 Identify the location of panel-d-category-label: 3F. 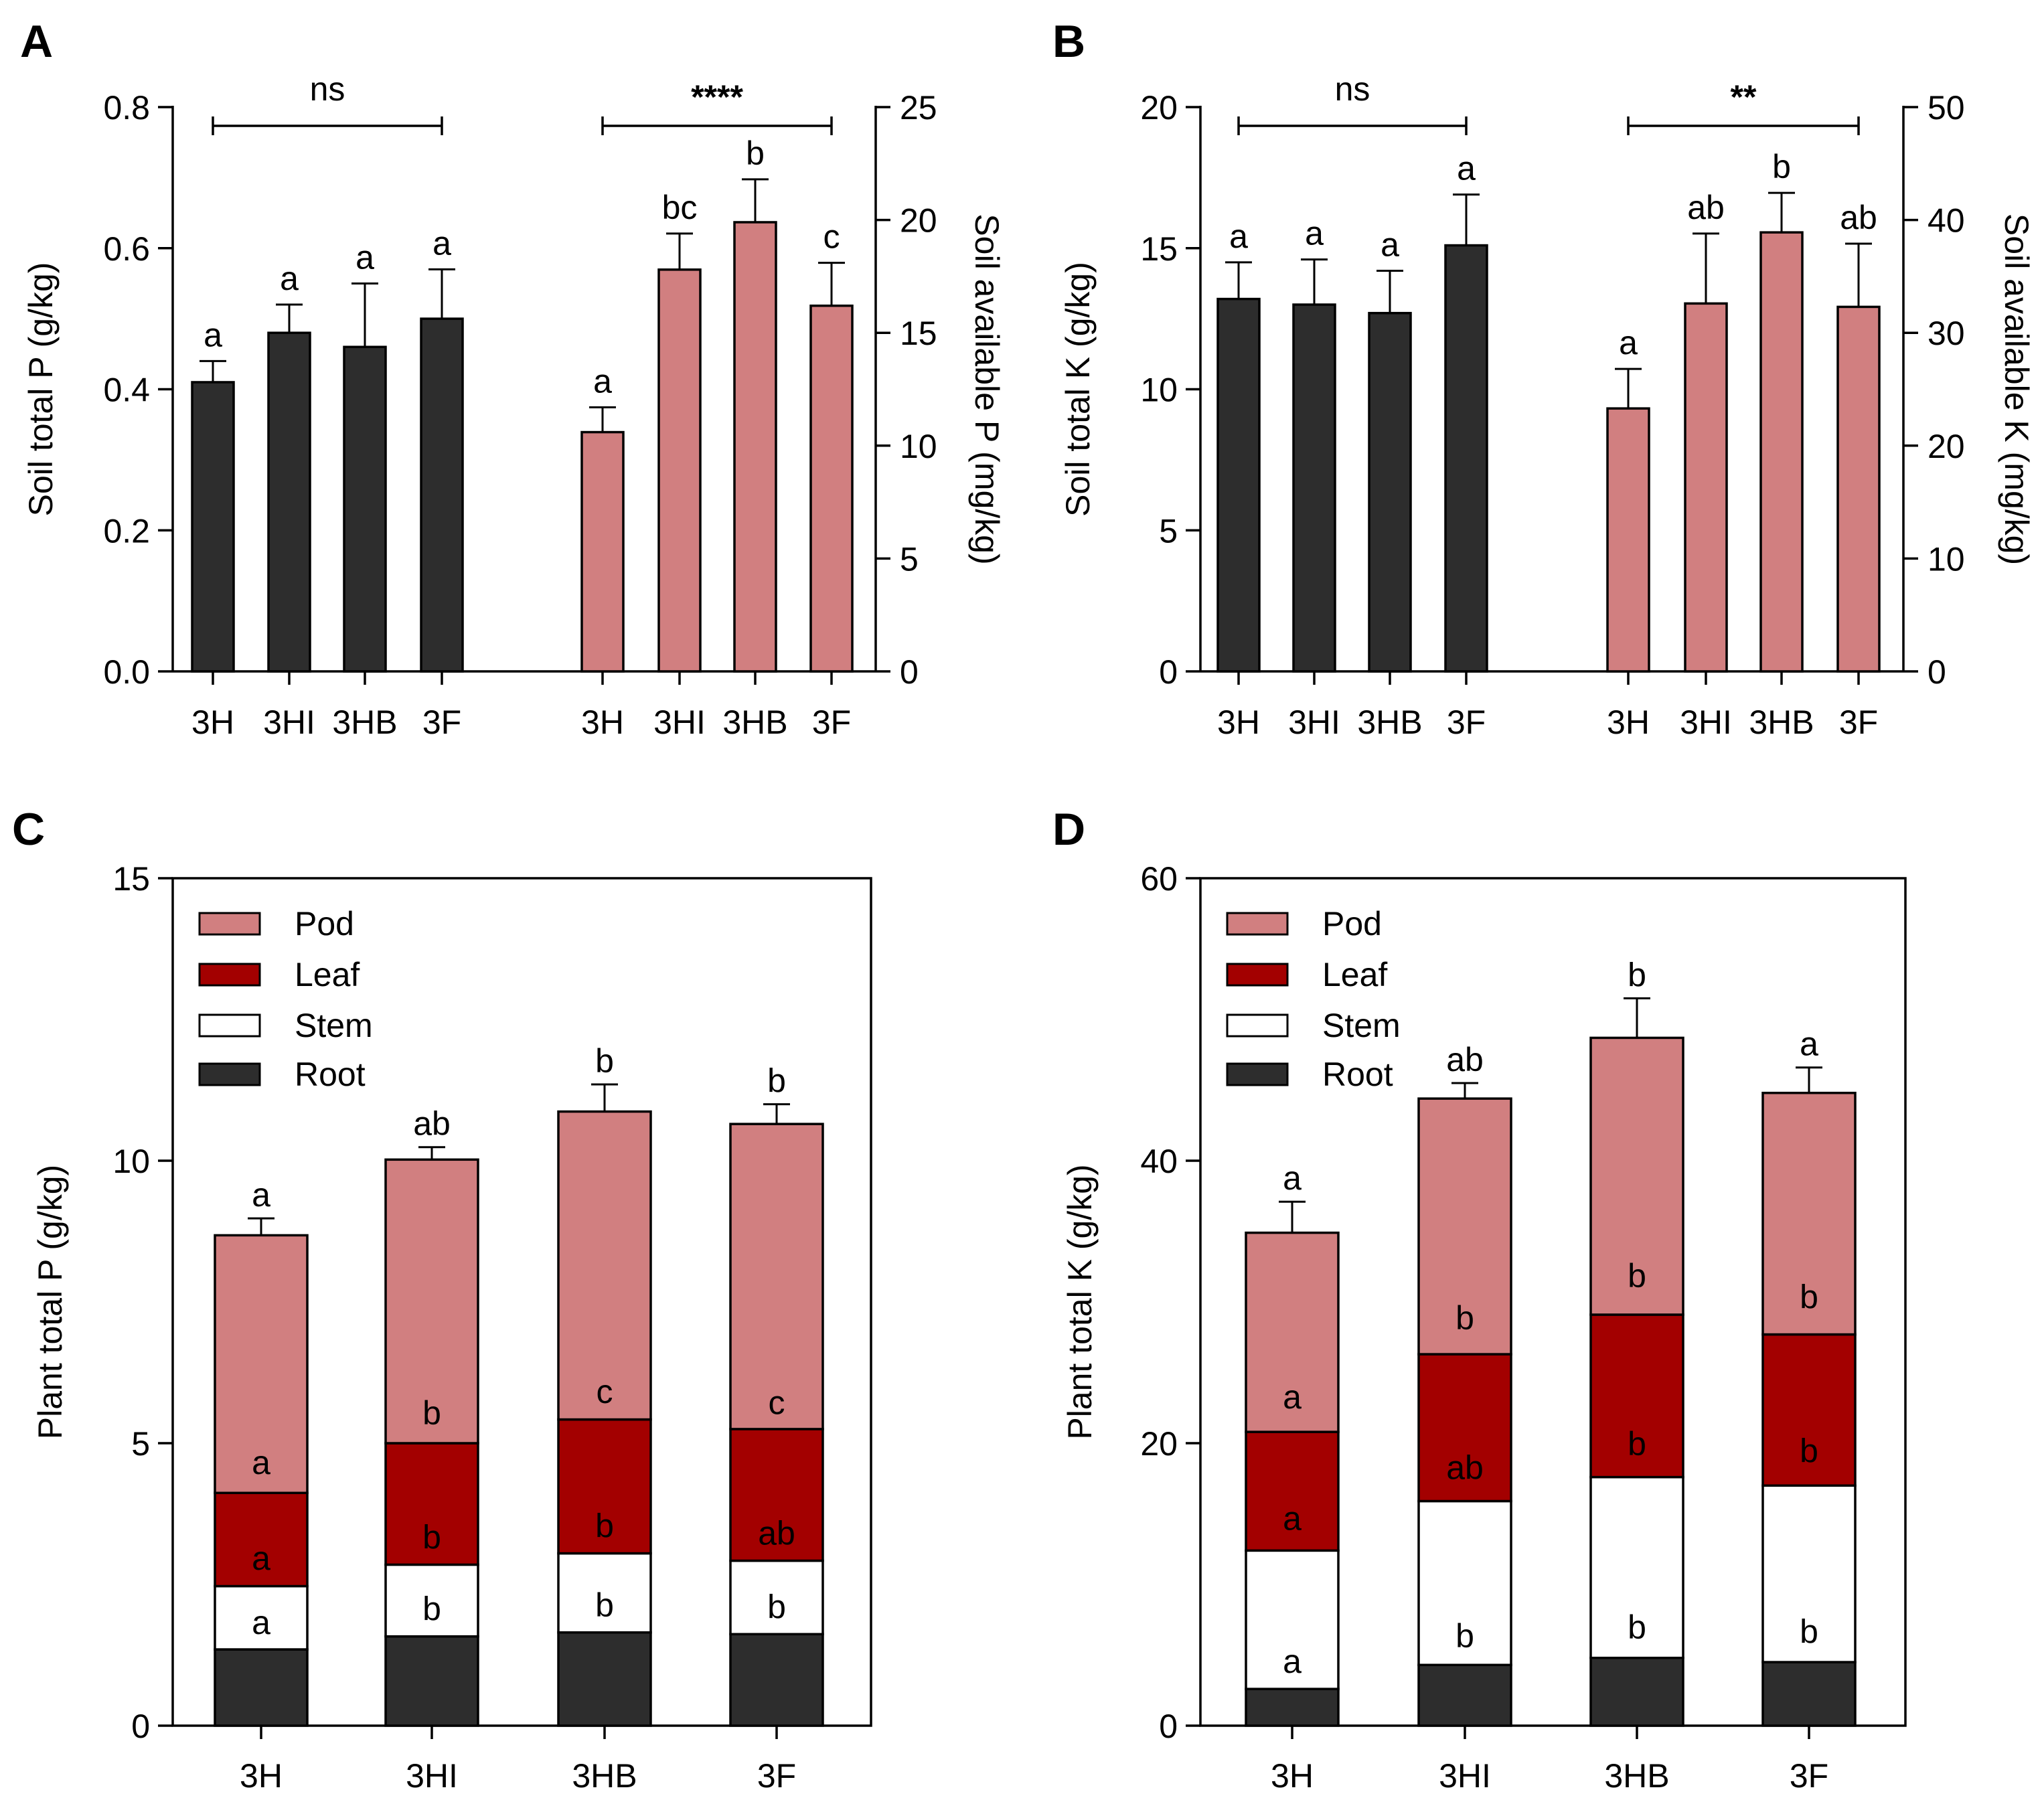
(1809, 1776).